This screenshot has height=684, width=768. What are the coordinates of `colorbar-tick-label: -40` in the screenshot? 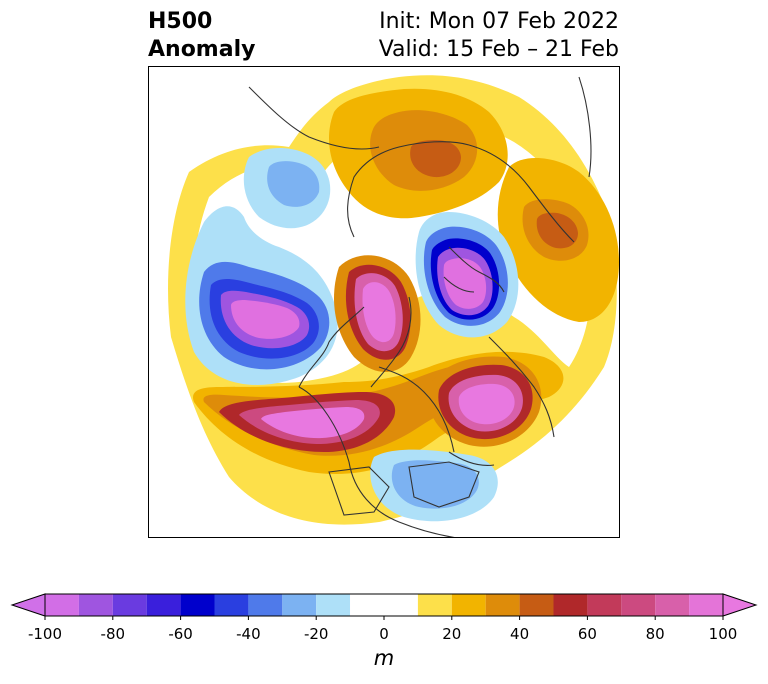 It's located at (248, 634).